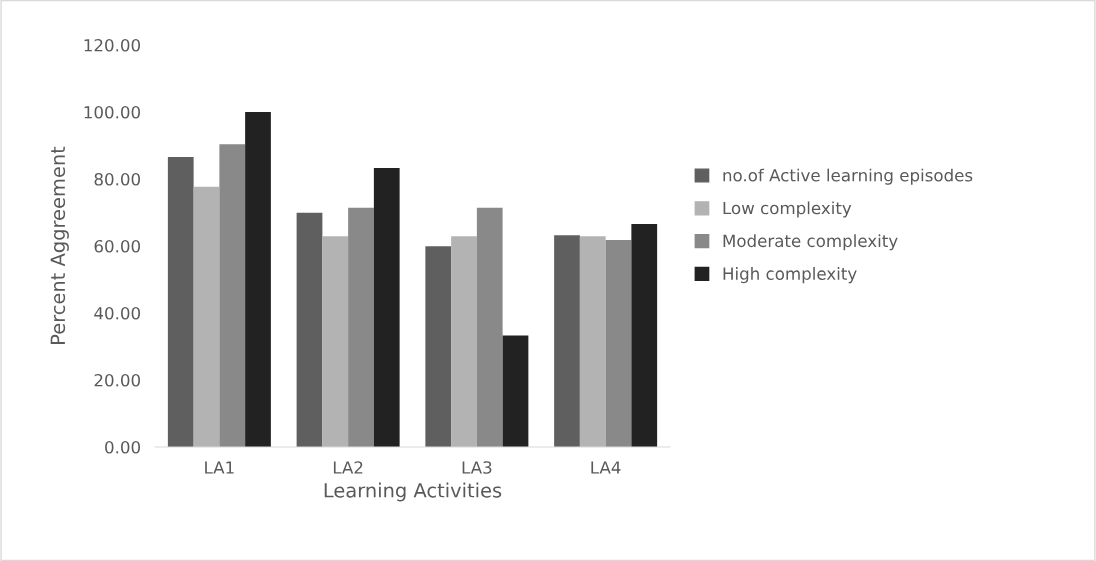  What do you see at coordinates (848, 176) in the screenshot?
I see `legend-label: no.of Active learning episodes` at bounding box center [848, 176].